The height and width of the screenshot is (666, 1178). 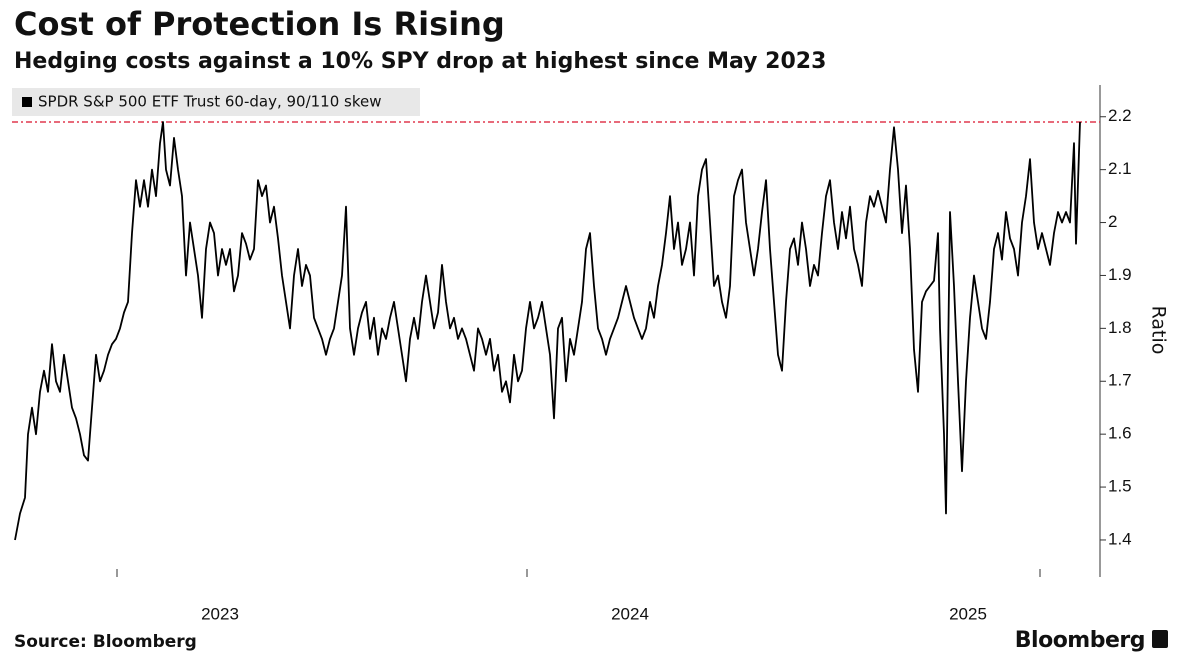 I want to click on x-tick-label: 2024, so click(x=630, y=613).